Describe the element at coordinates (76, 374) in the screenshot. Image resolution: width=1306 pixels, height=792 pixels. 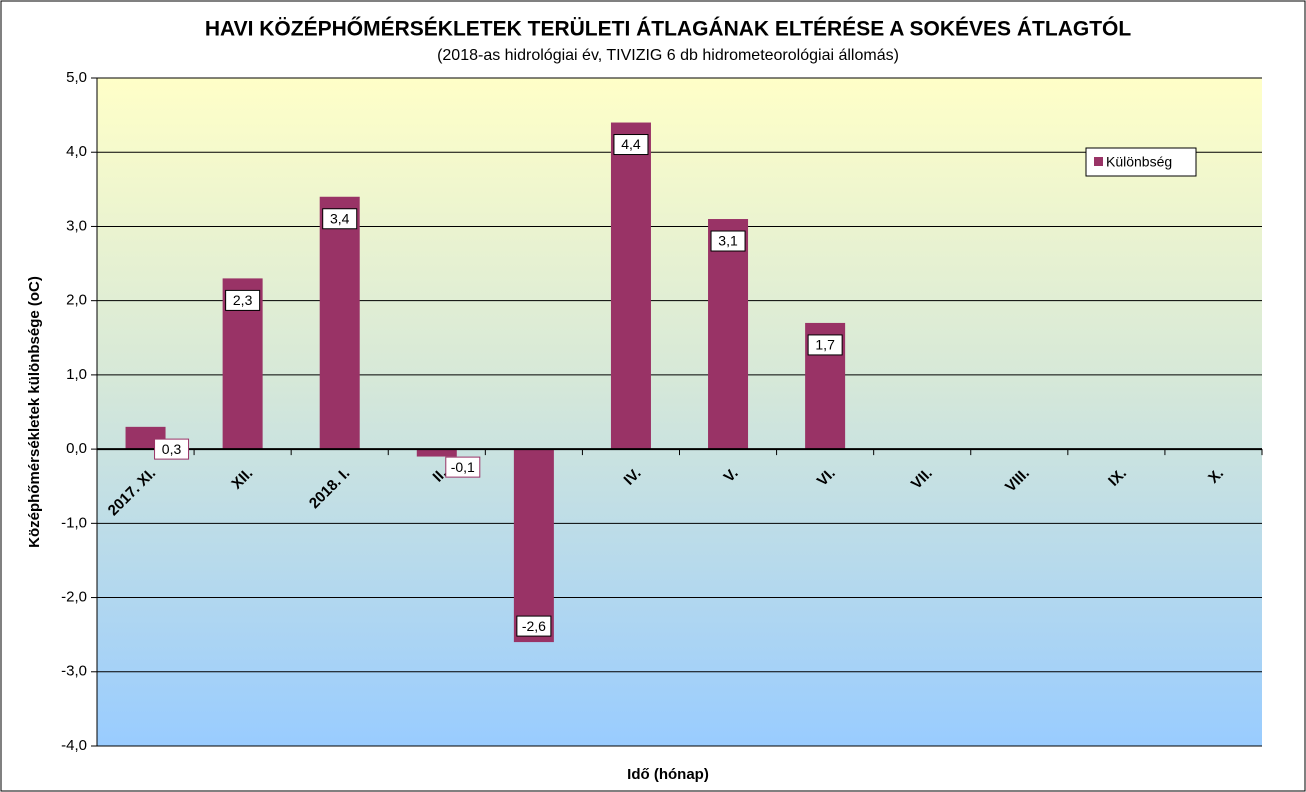
I see `y-tick-label: 1,0` at that location.